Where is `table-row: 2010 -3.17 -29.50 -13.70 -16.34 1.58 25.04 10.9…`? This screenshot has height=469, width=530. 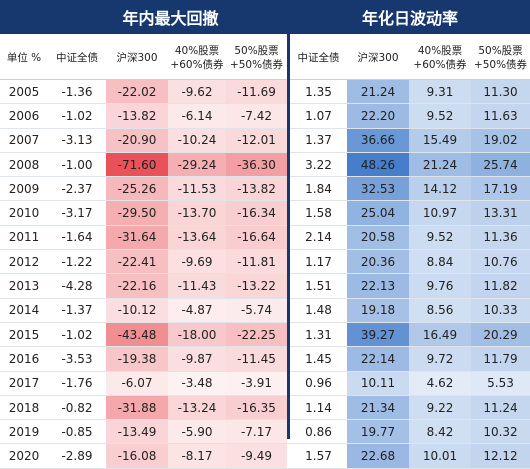
table-row: 2010 -3.17 -29.50 -13.70 -16.34 1.58 25.04 10.9… is located at coordinates (265, 213).